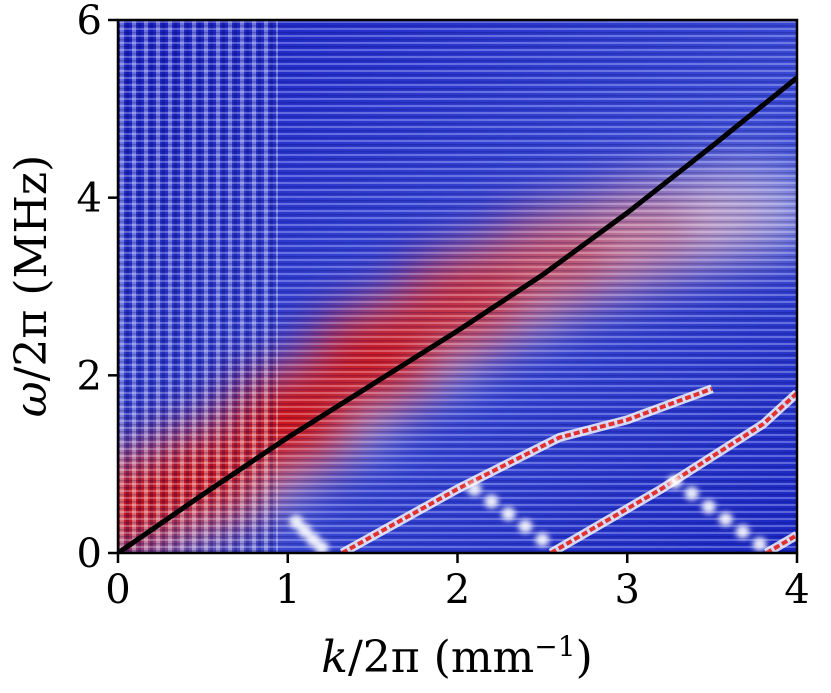 The width and height of the screenshot is (831, 693). I want to click on x-tick-label: 0, so click(117, 590).